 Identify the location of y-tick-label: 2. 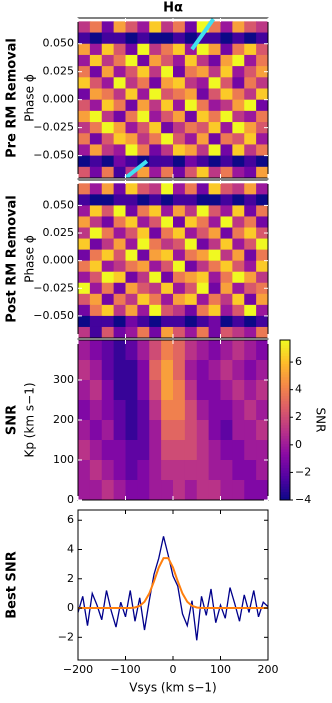
(70, 578).